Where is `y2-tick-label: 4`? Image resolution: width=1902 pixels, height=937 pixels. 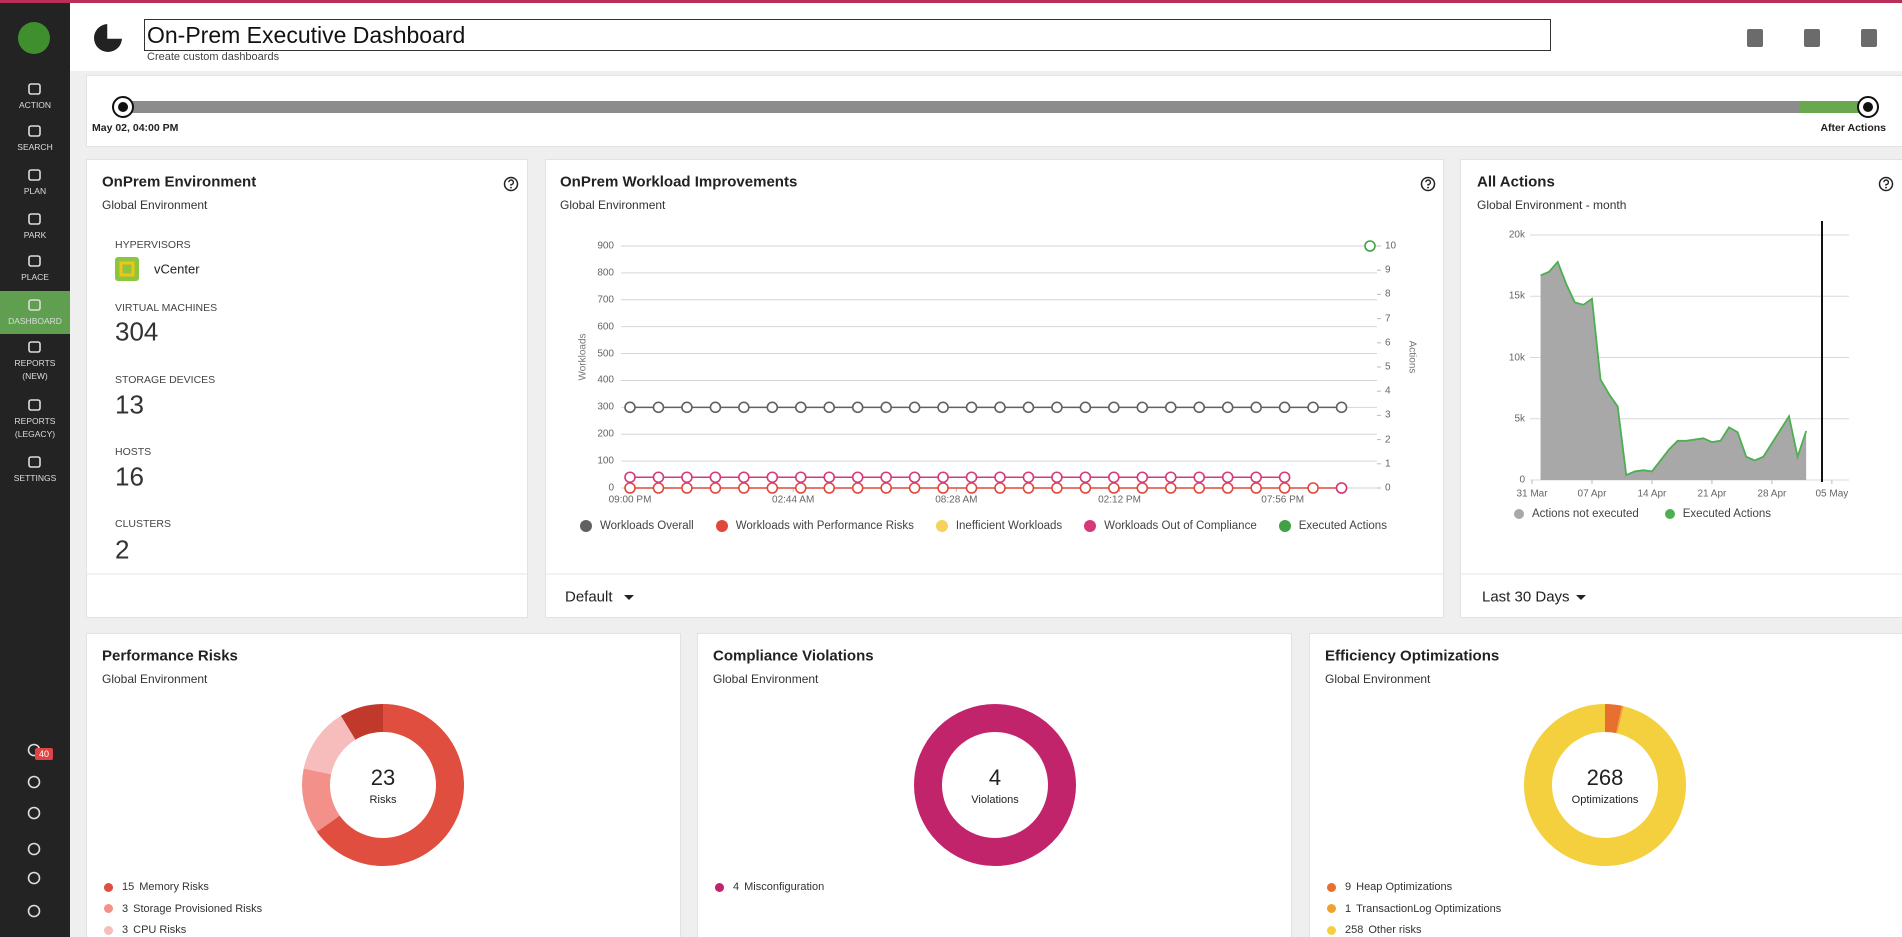 y2-tick-label: 4 is located at coordinates (1388, 391).